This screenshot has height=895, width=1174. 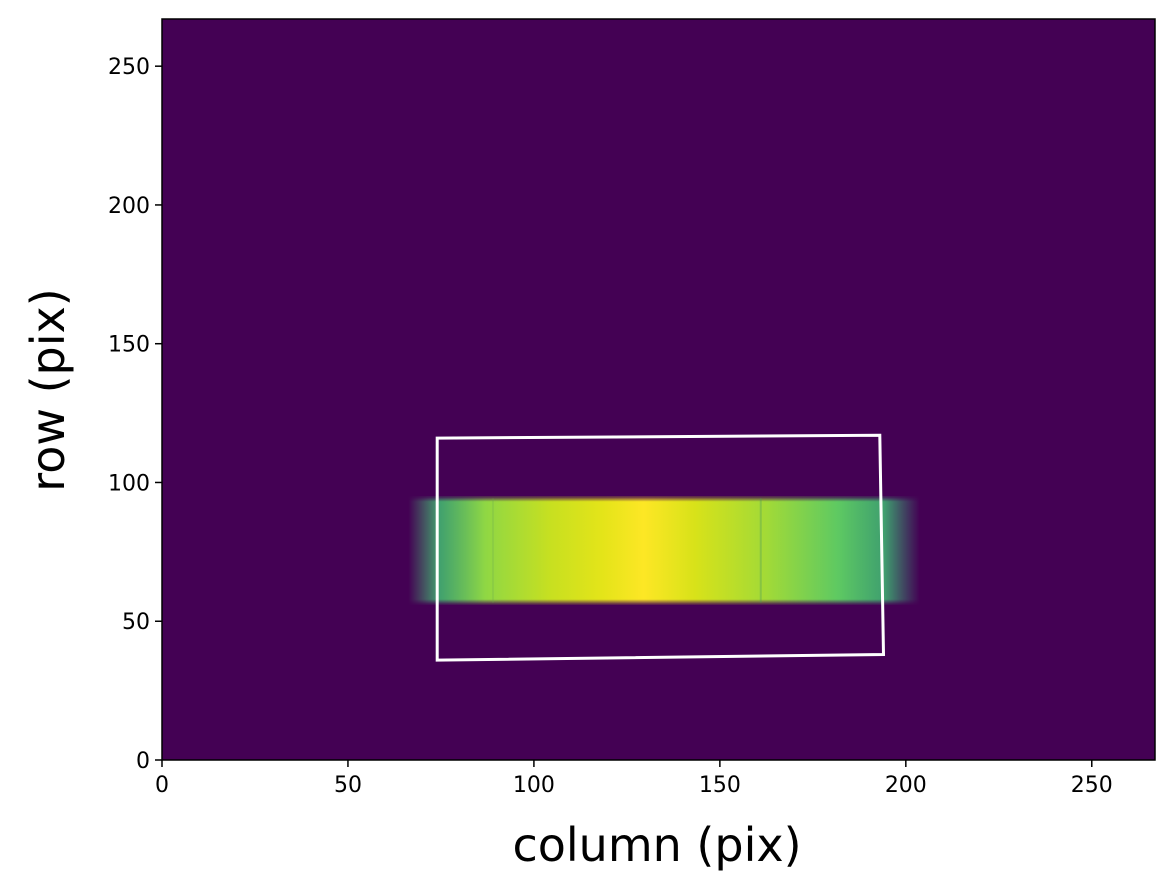 I want to click on x-tick-label: 0, so click(x=162, y=785).